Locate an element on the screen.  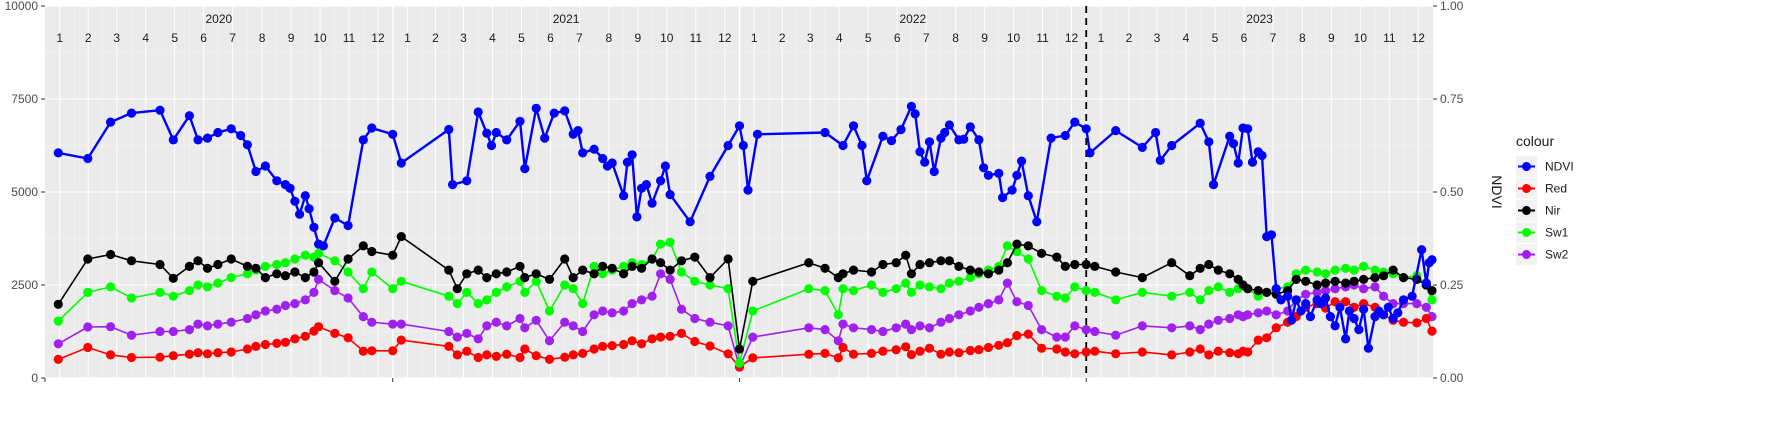
legend-item-nir: Nir is located at coordinates (1538, 210).